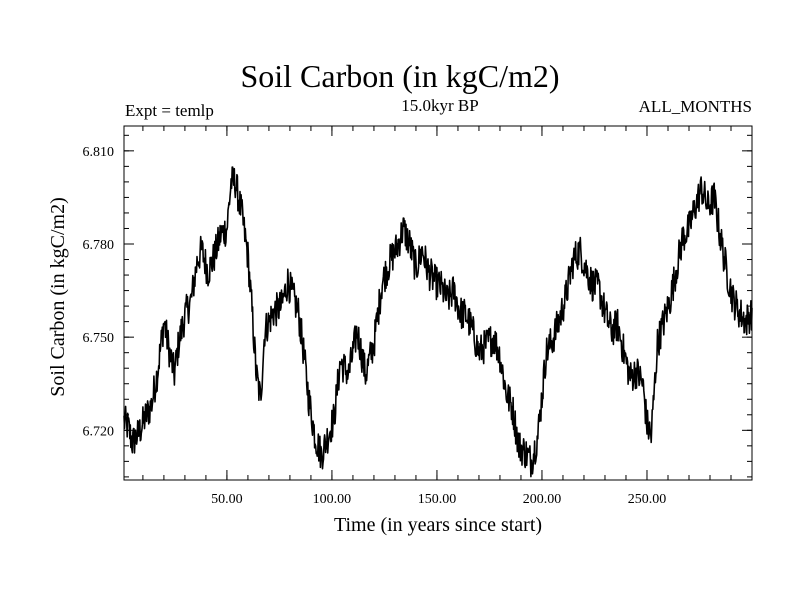  Describe the element at coordinates (437, 499) in the screenshot. I see `x-tick-label: 150.00` at that location.